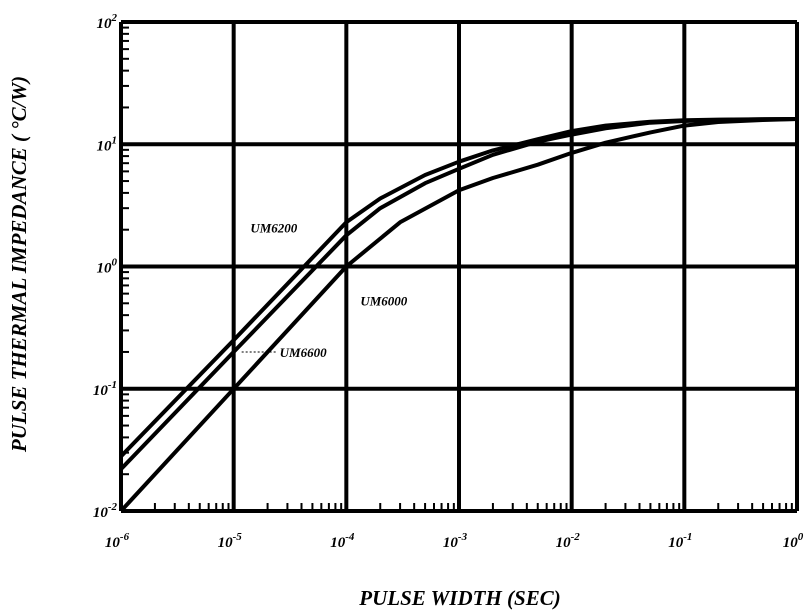  I want to click on x-tick-label-4: 10⁻², so click(568, 541).